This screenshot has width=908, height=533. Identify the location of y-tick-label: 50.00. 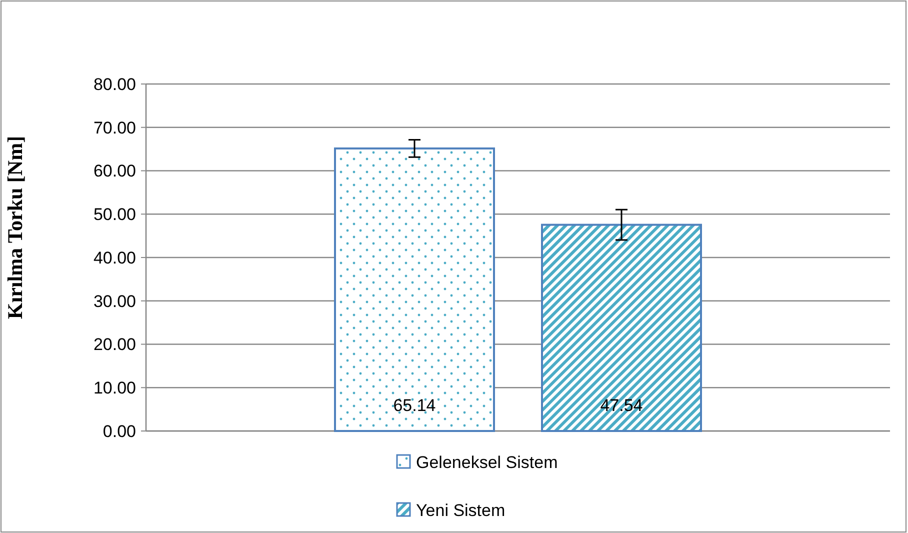
(114, 214).